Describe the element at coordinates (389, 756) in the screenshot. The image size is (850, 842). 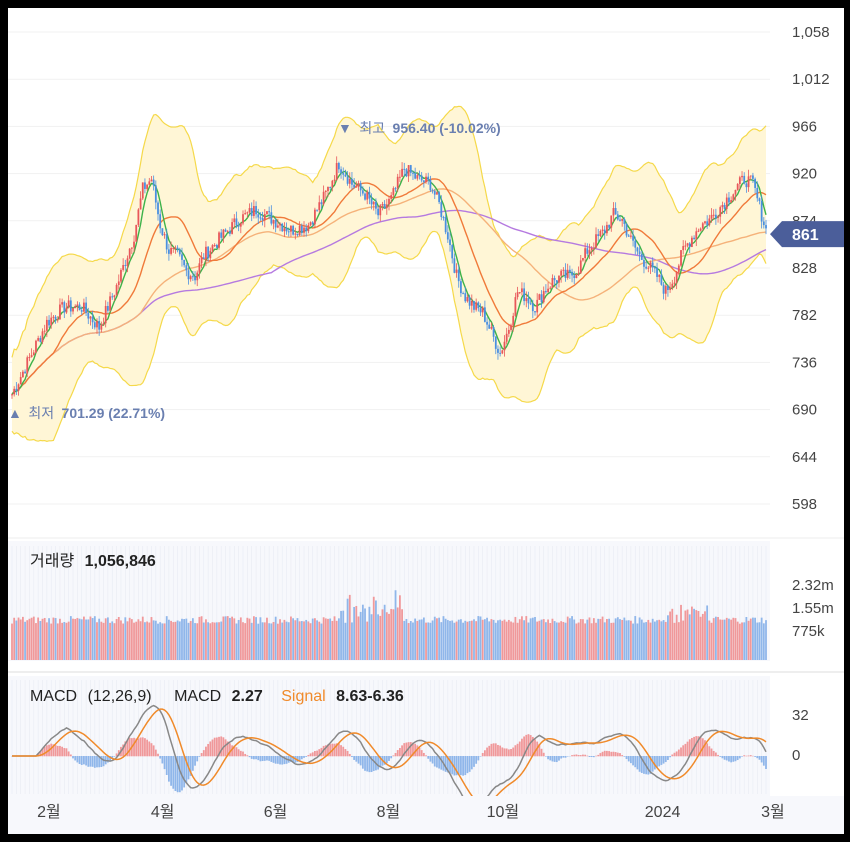
I see `macd-line` at that location.